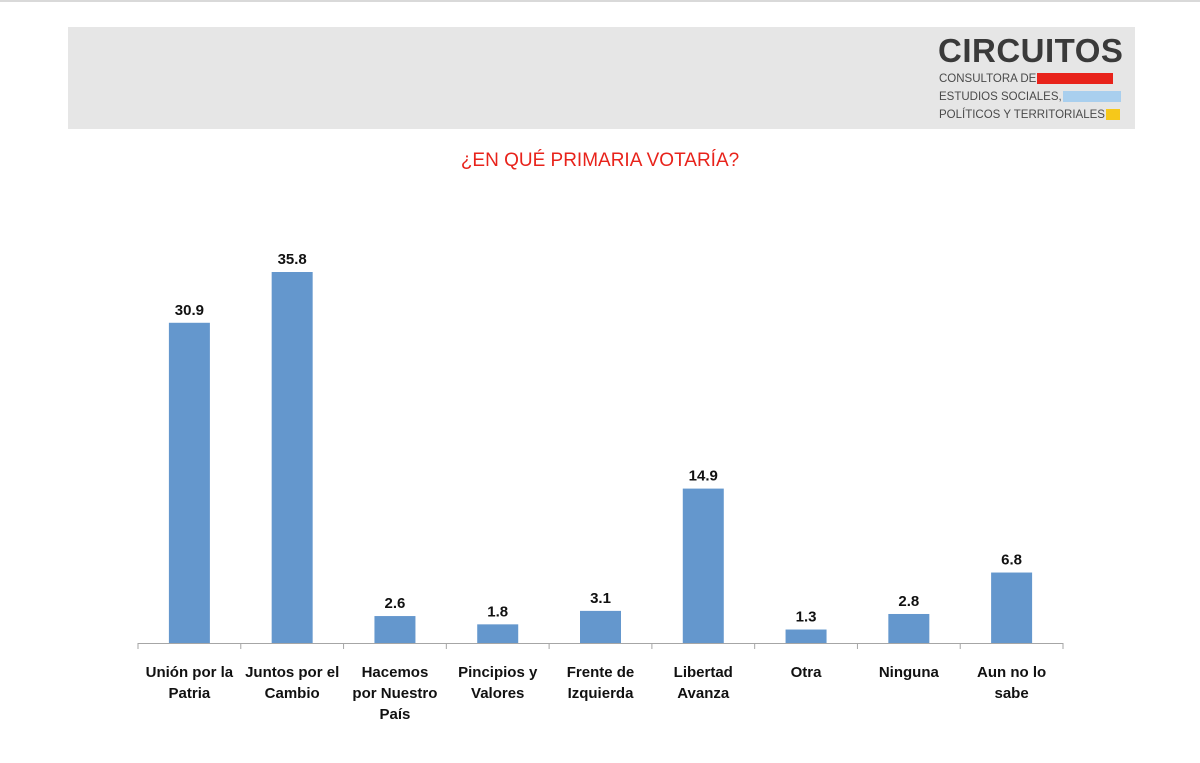  Describe the element at coordinates (1000, 97) in the screenshot. I see `logo-line-2-text: ESTUDIOS SOCIALES,` at that location.